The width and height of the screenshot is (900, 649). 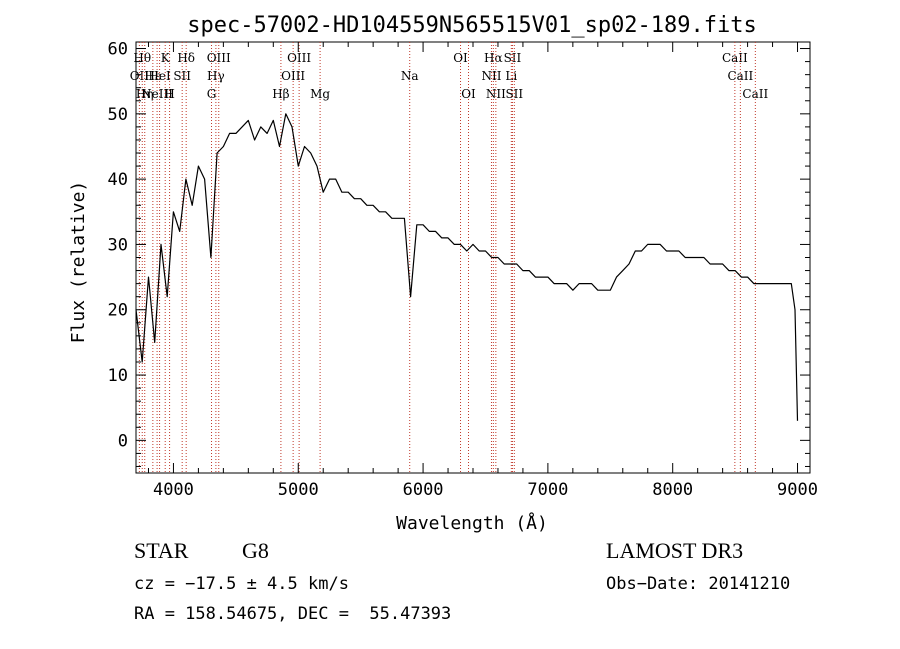 I want to click on y-axis-label: Flux (relative), so click(x=78, y=262).